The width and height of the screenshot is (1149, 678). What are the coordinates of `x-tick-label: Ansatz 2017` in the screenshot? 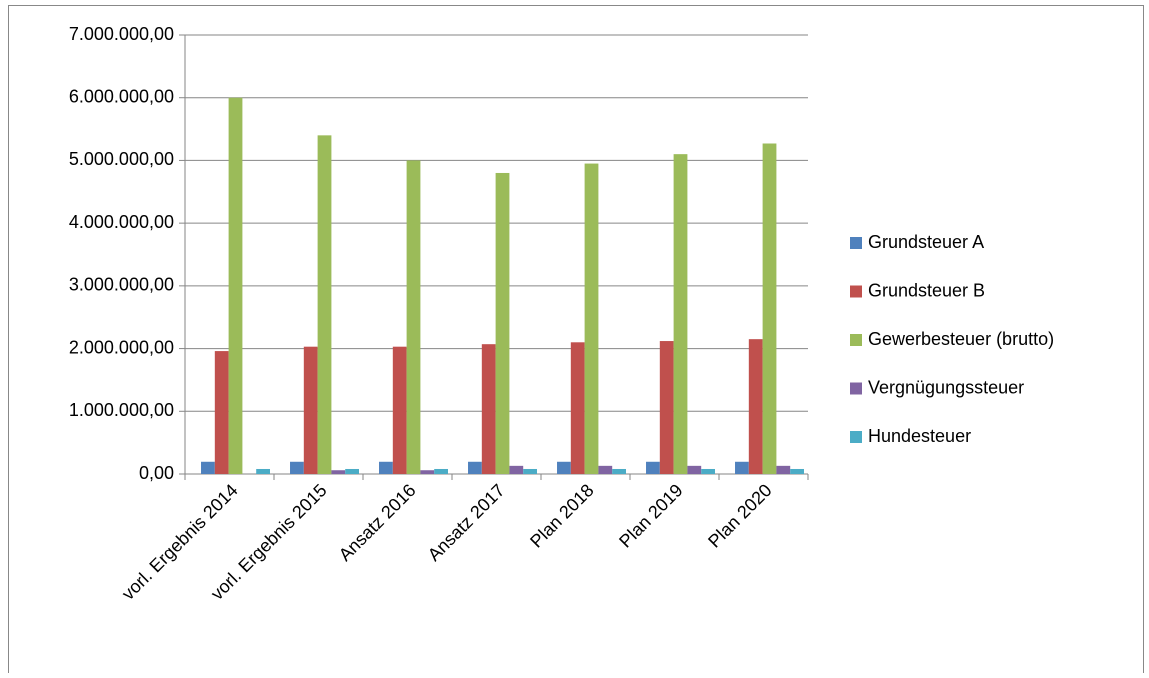 It's located at (466, 522).